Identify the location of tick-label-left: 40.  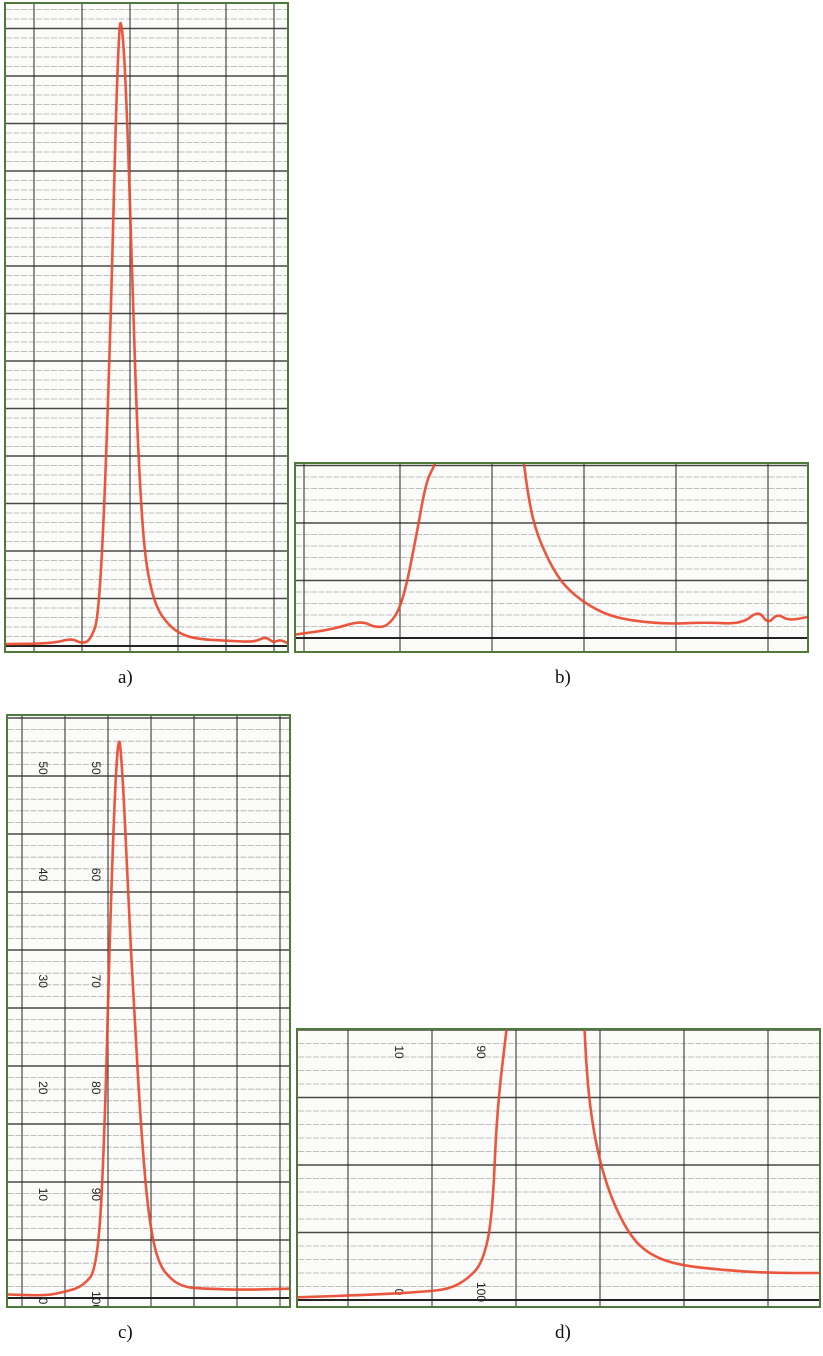
(43, 875).